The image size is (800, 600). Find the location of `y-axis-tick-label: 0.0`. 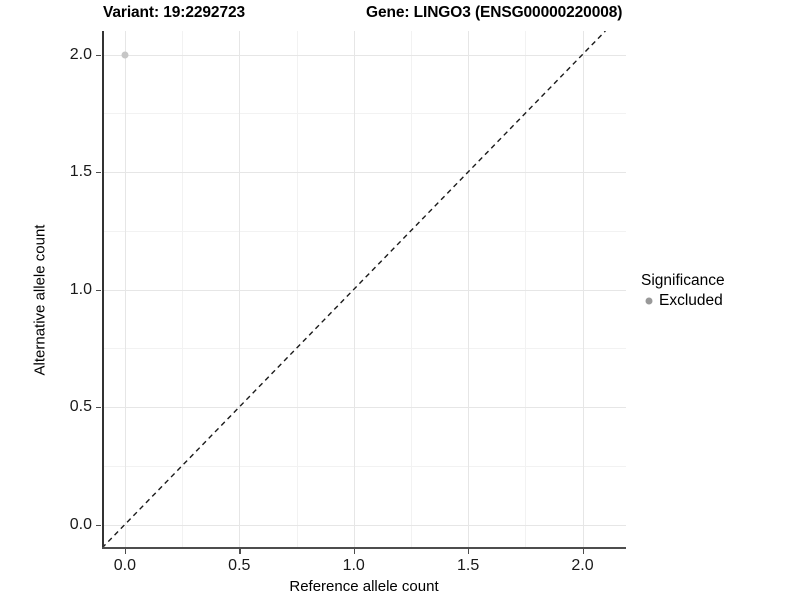

y-axis-tick-label: 0.0 is located at coordinates (80, 524).